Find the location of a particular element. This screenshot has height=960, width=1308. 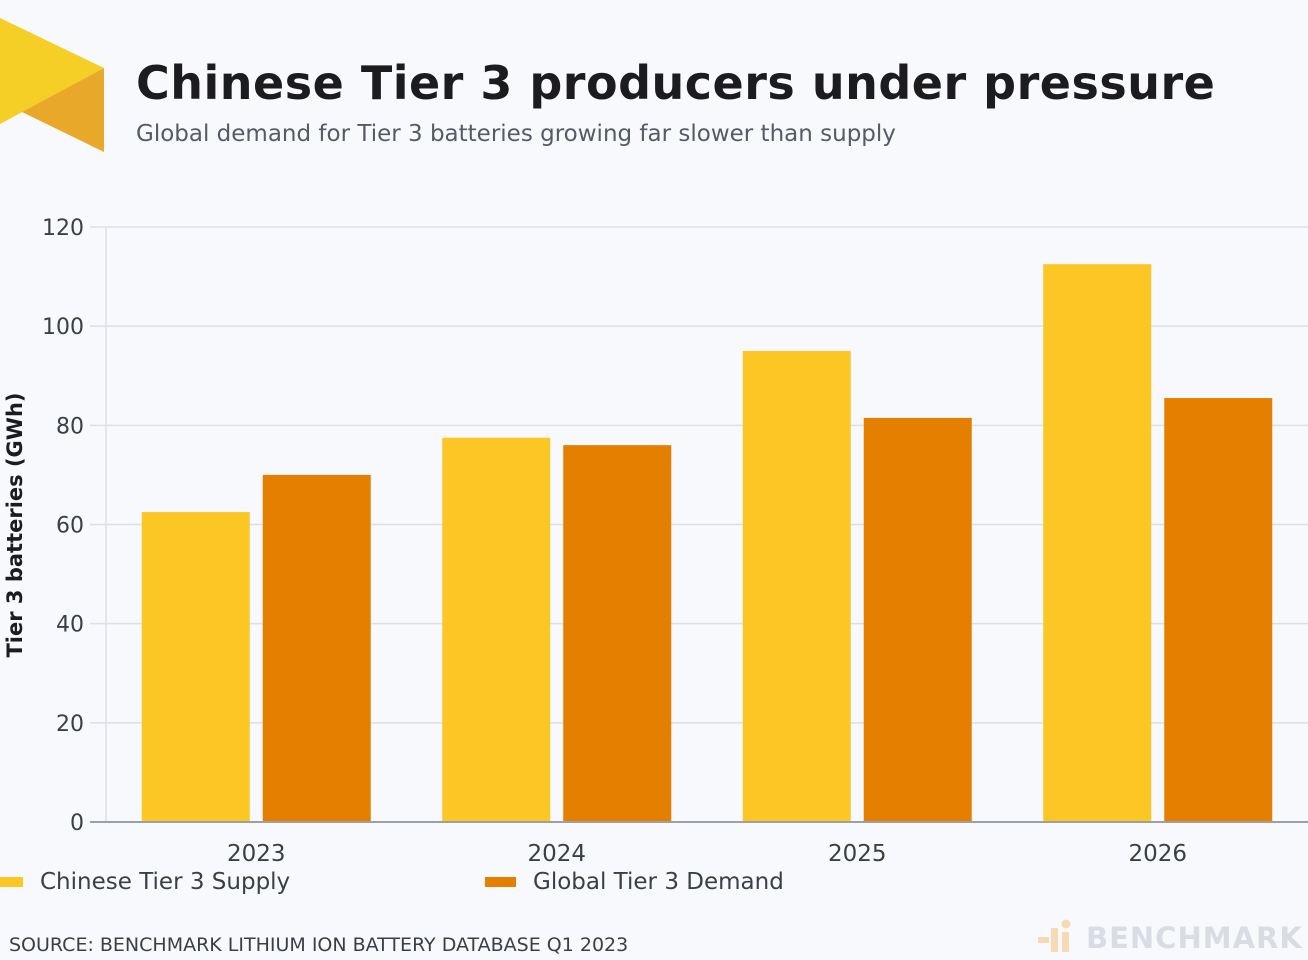

x-tick-label: 2024 is located at coordinates (556, 854).